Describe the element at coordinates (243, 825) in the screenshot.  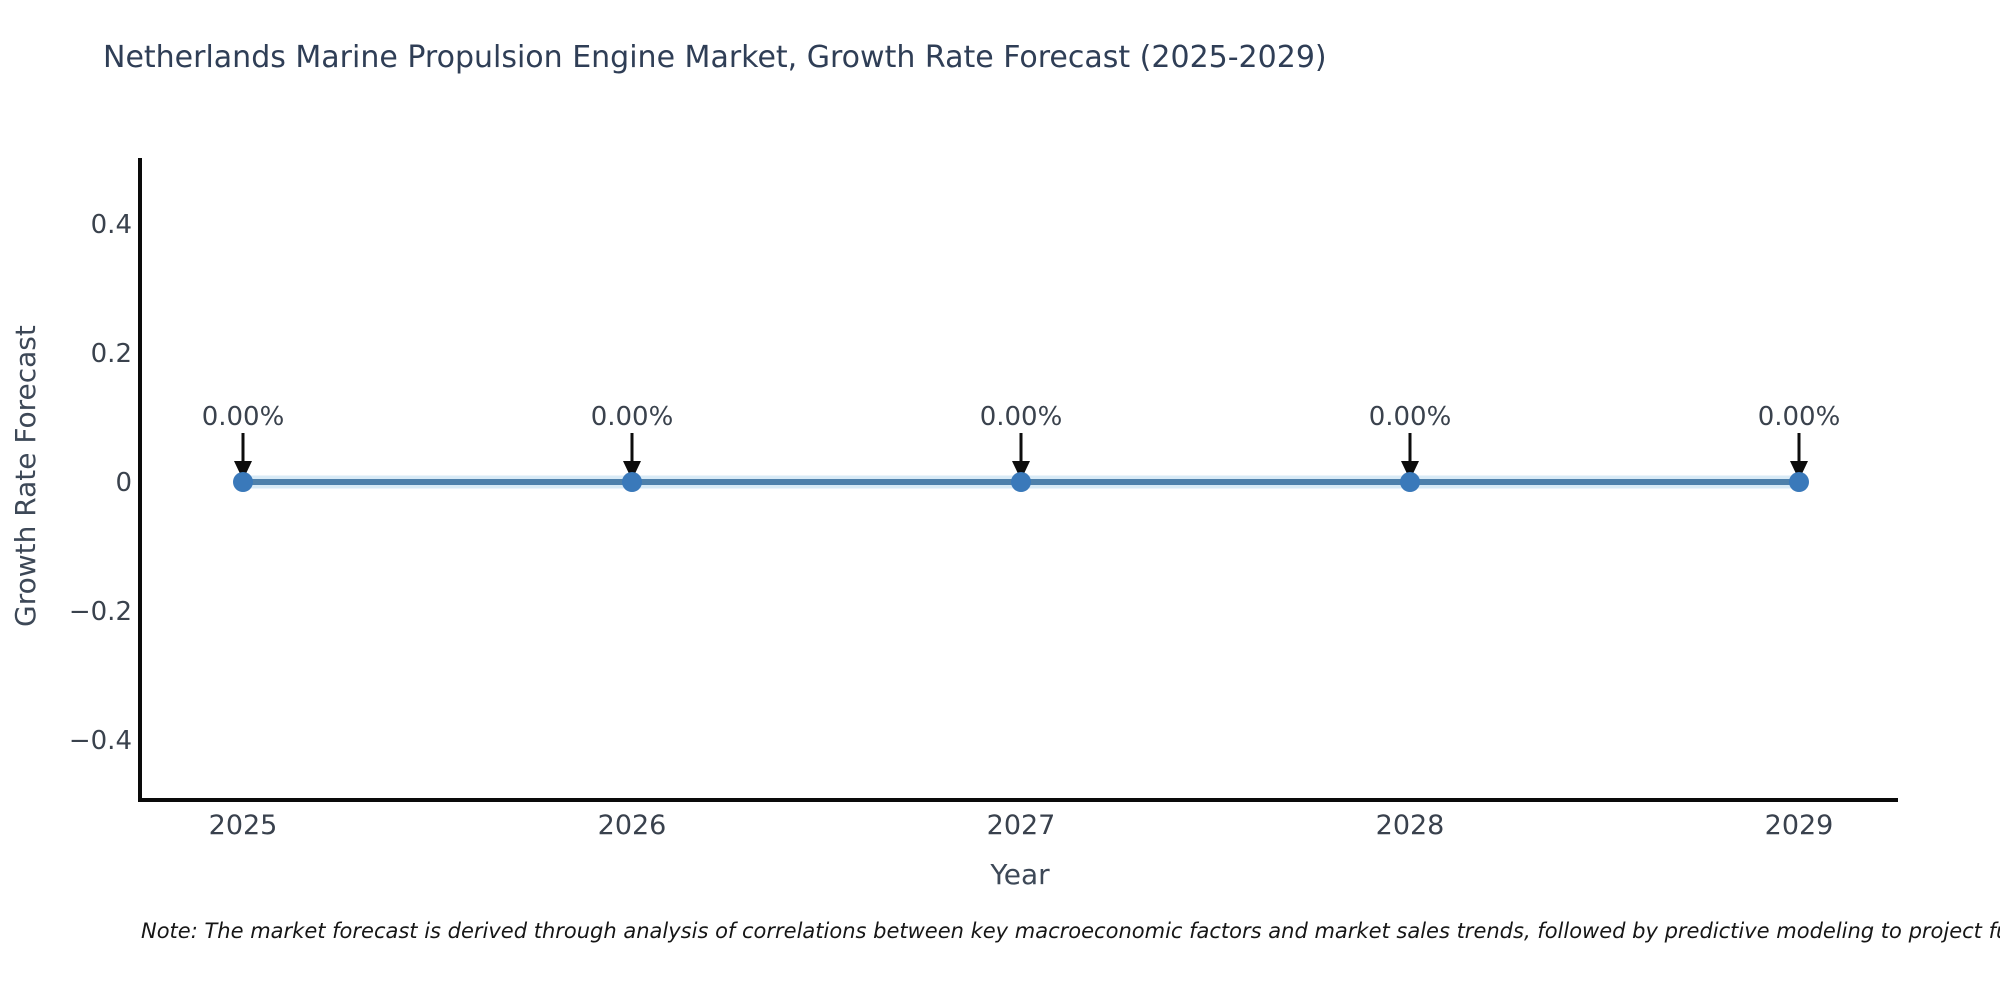
I see `x-tick-label: 2025` at that location.